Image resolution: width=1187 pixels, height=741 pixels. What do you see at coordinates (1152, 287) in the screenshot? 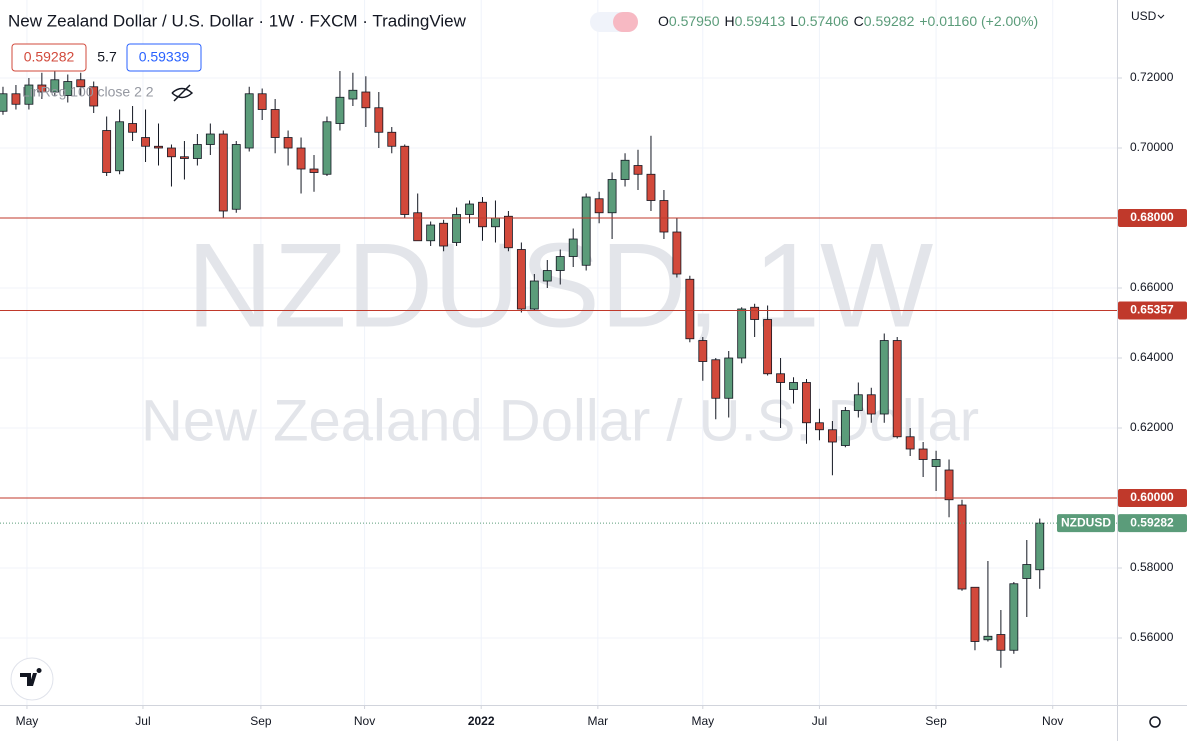
I see `y-tick-label: 0.66000` at bounding box center [1152, 287].